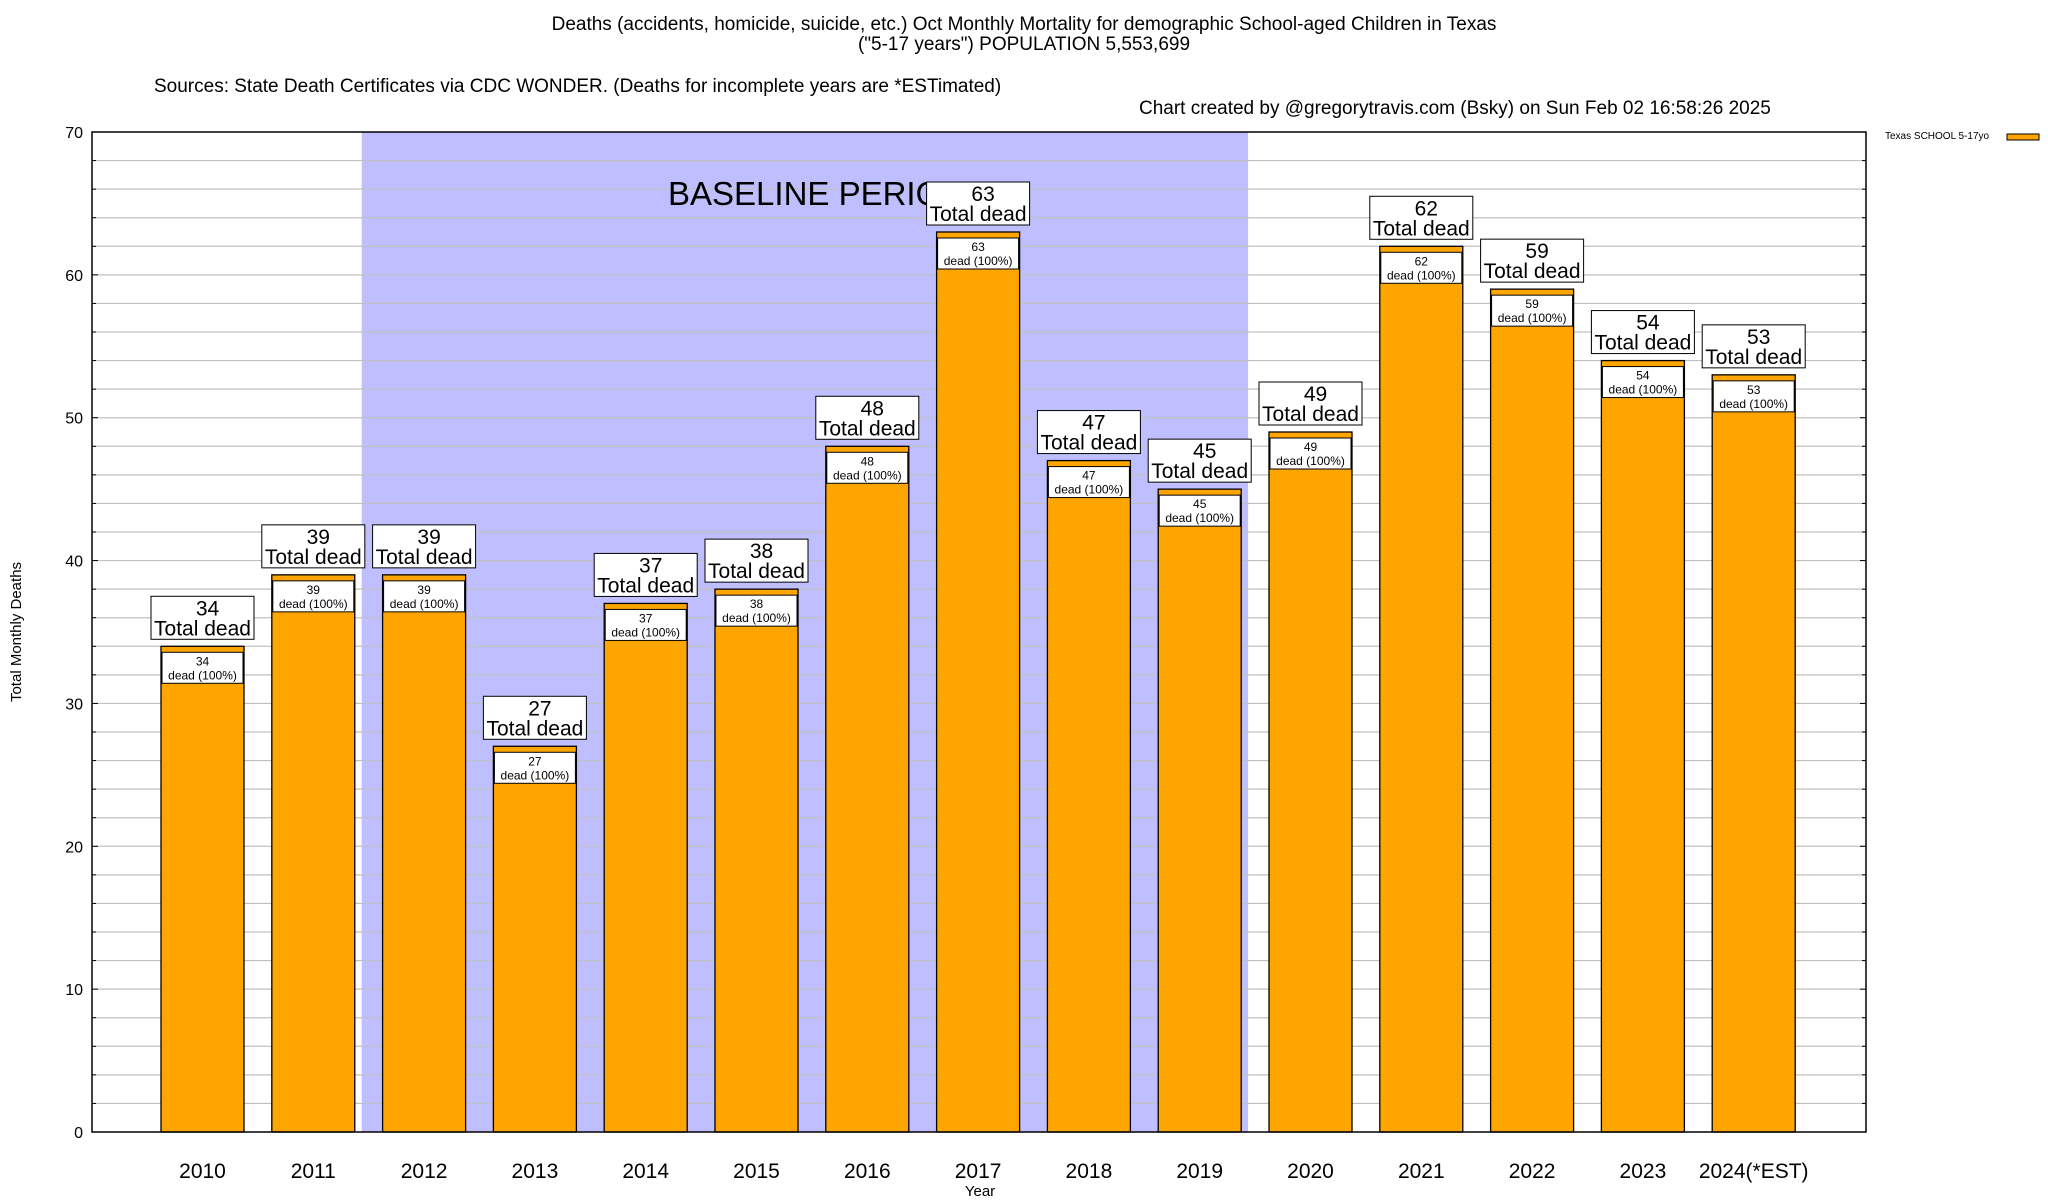 The height and width of the screenshot is (1200, 2048). I want to click on x-tick-label: 2022, so click(1532, 1171).